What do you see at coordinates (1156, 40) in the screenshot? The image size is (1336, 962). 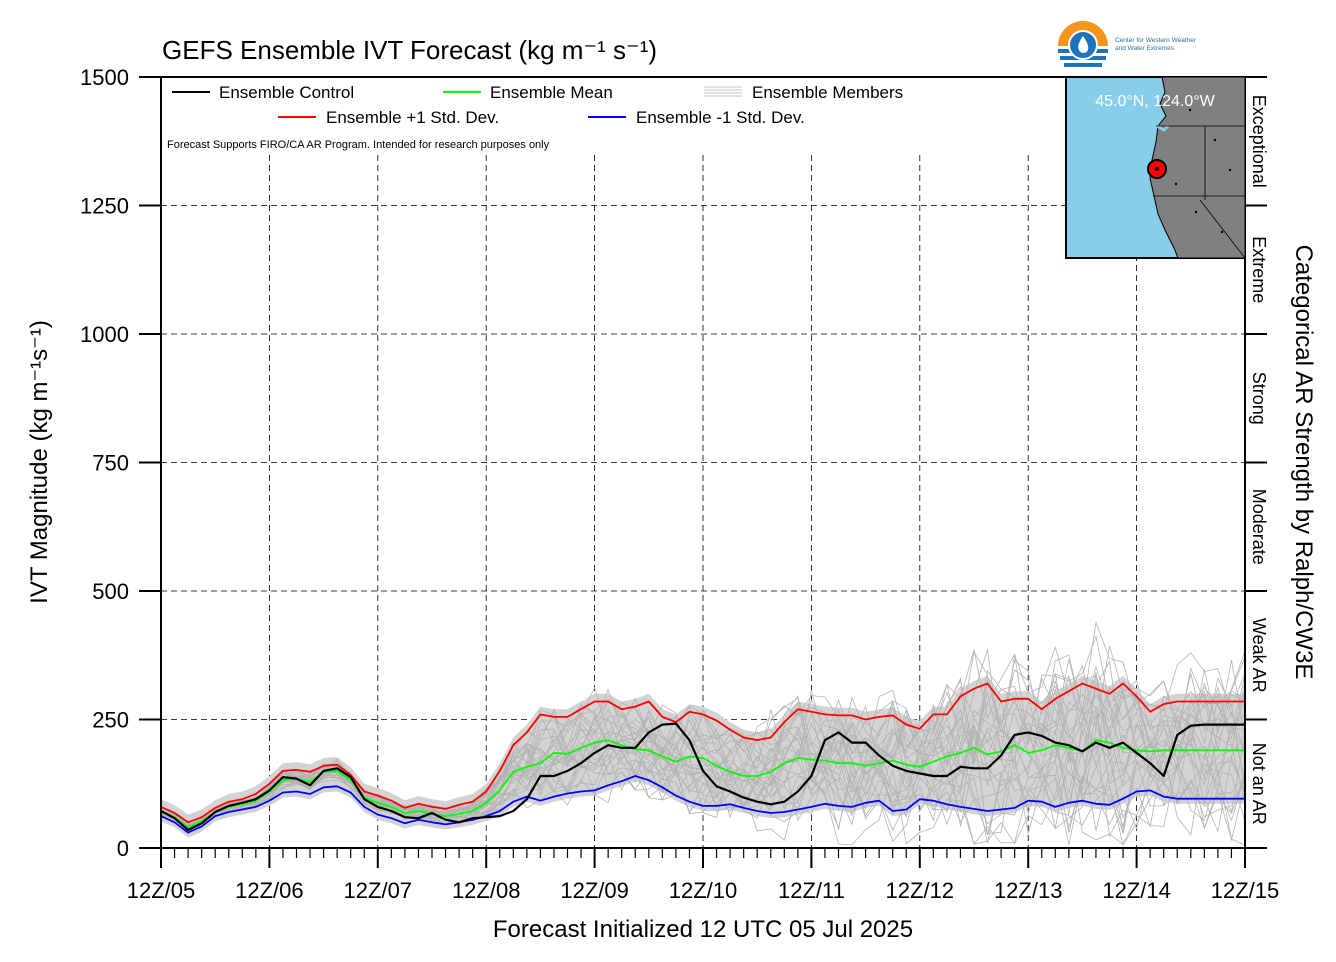 I see `logo-line1: Center for Western Weather` at bounding box center [1156, 40].